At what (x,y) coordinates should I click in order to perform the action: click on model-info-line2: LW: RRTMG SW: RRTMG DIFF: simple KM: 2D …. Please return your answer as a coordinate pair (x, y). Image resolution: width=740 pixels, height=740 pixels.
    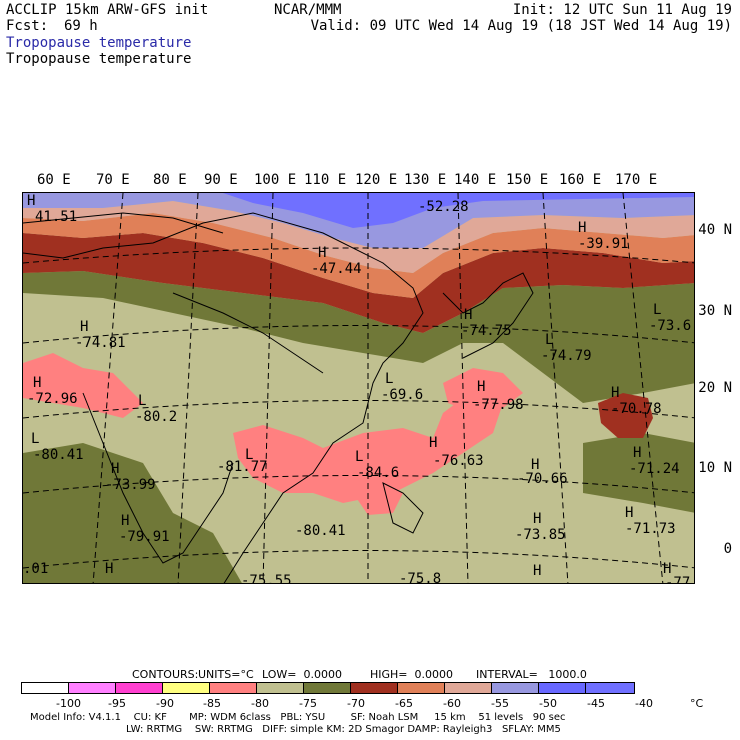
    Looking at the image, I should click on (343, 729).